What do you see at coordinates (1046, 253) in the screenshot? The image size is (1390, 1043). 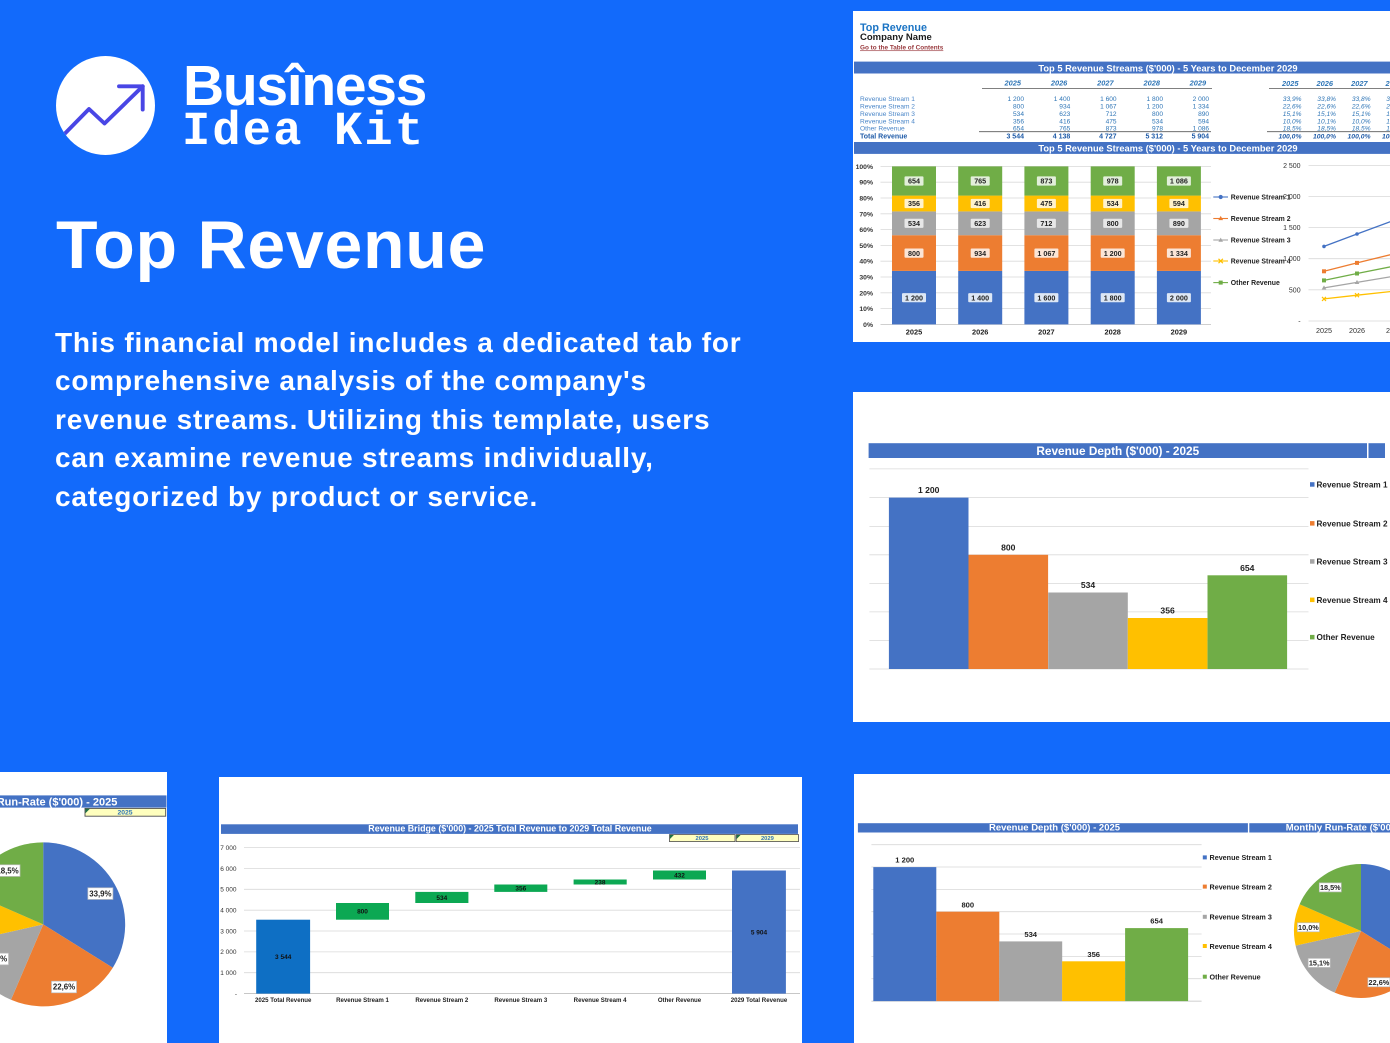 I see `svg-text: 1 067` at bounding box center [1046, 253].